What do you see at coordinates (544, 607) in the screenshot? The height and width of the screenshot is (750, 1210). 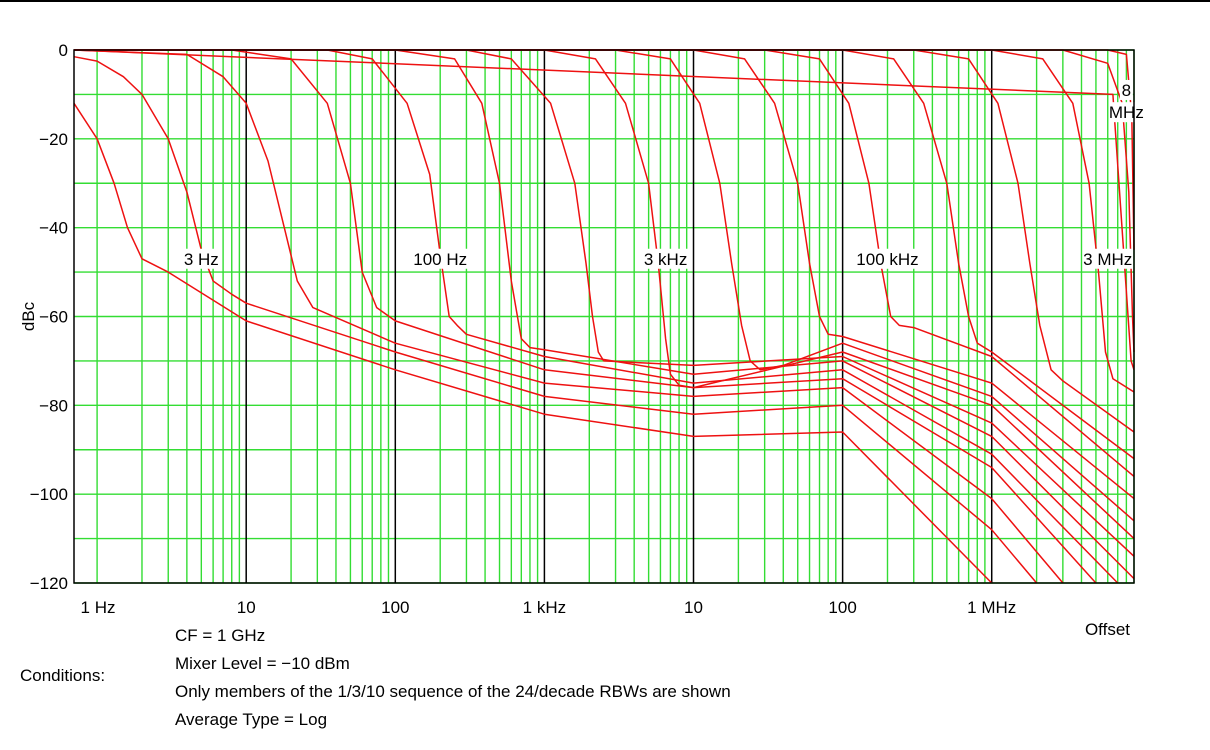 I see `x-tick-label: 1 kHz` at bounding box center [544, 607].